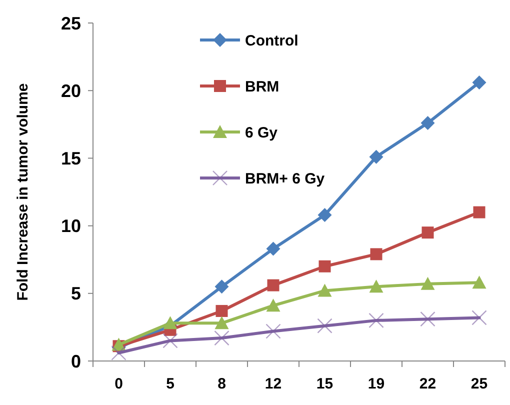  I want to click on legend-label: BRM, so click(262, 87).